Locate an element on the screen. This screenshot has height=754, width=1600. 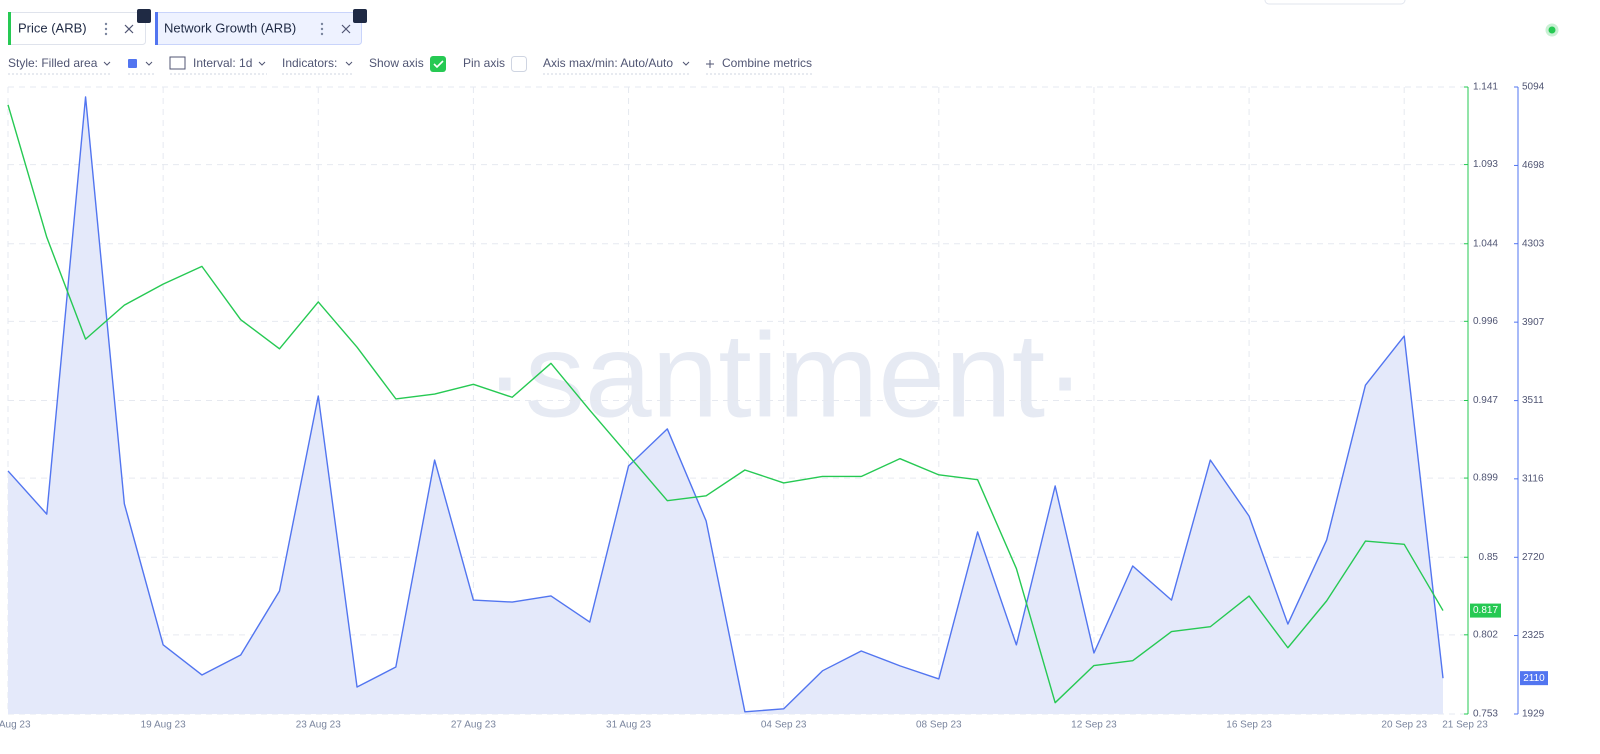
last-value-label: 0.817 is located at coordinates (1485, 610).